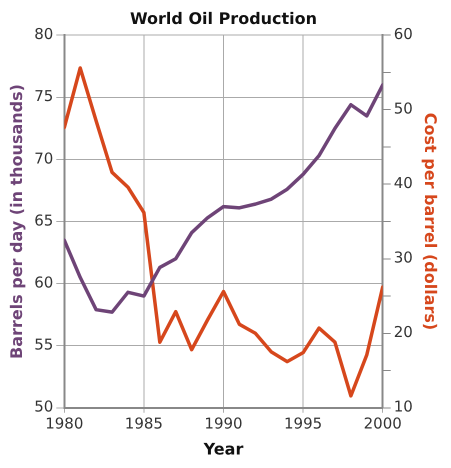 The height and width of the screenshot is (468, 451). I want to click on y2-axis-title: Cost per barrel (dollars), so click(430, 221).